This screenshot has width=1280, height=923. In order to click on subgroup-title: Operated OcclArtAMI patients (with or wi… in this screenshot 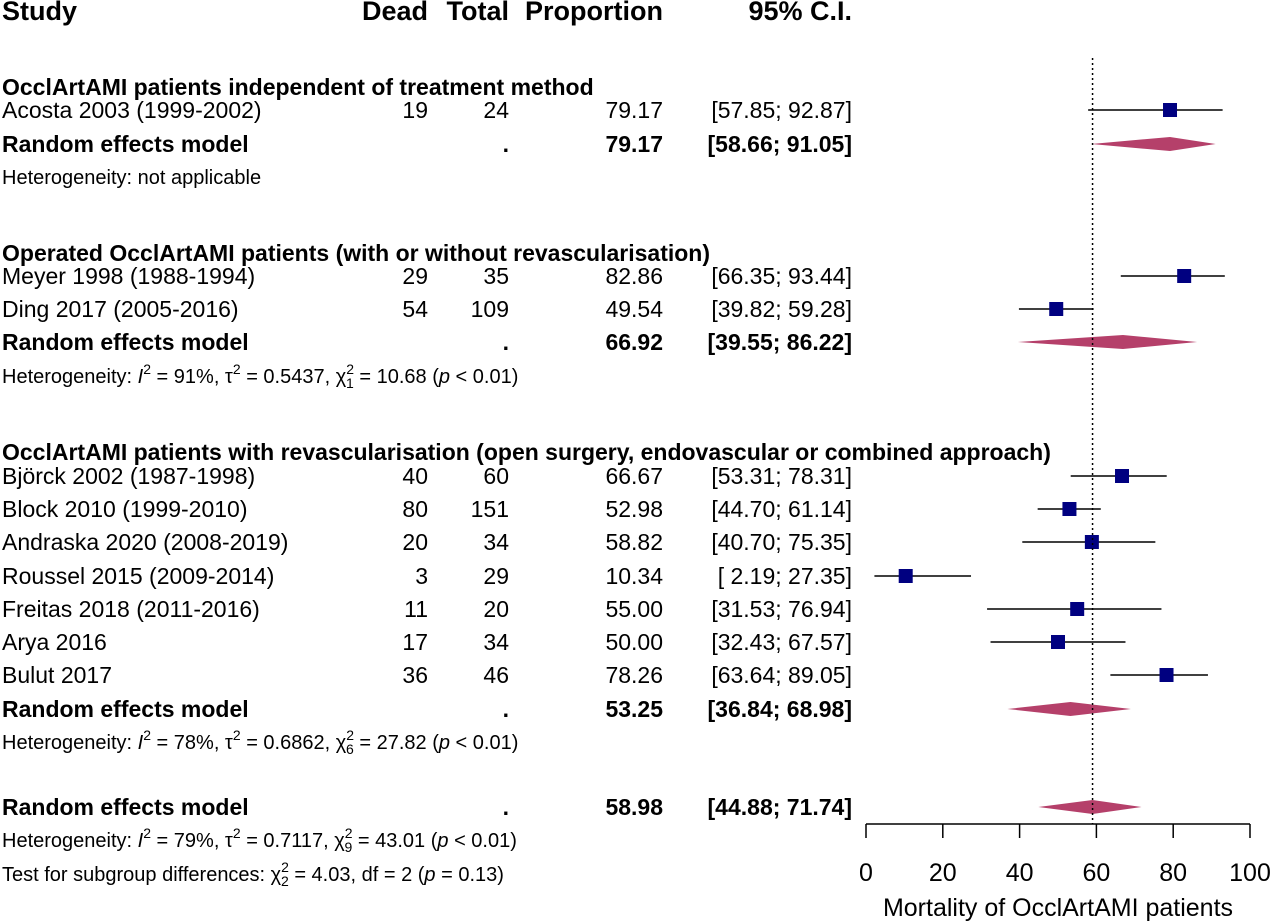, I will do `click(356, 253)`.